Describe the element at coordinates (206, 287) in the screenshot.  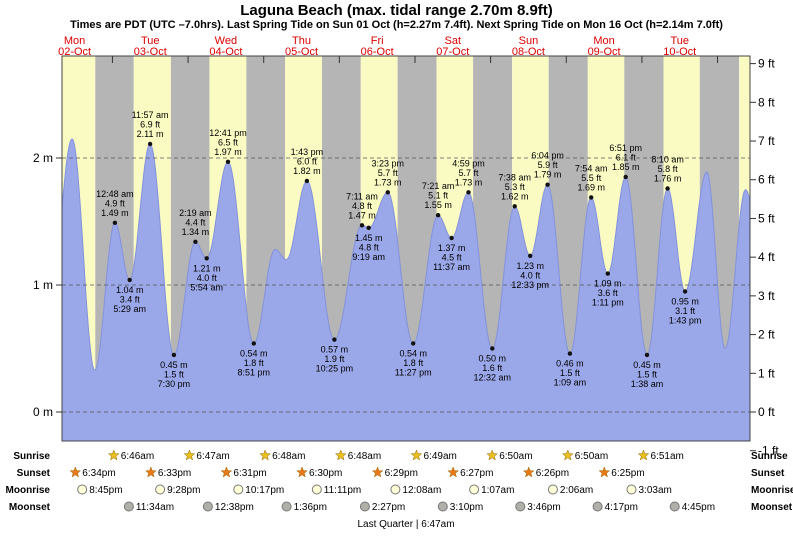
I see `tide-annotation-line: 5:54 am` at that location.